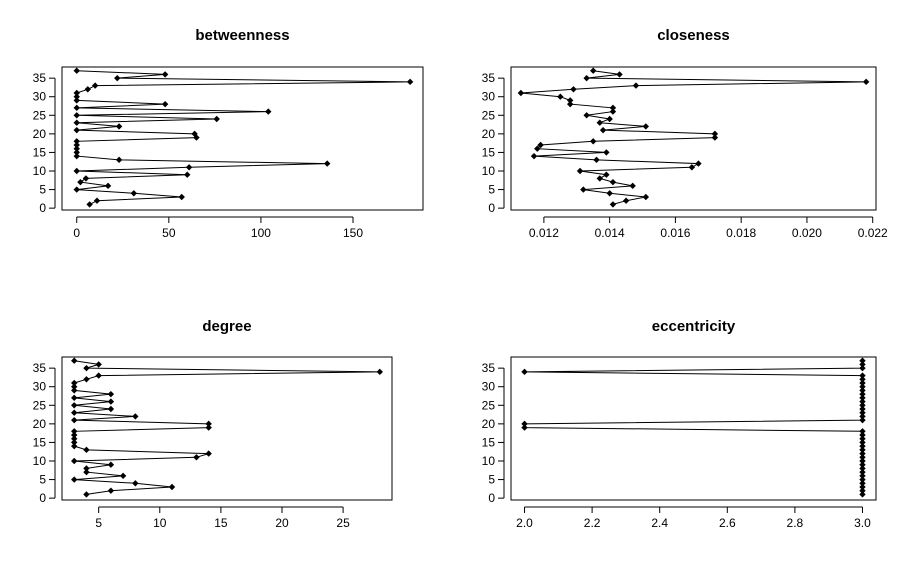 The width and height of the screenshot is (911, 582). What do you see at coordinates (610, 233) in the screenshot?
I see `x-tick-label: 0.014` at bounding box center [610, 233].